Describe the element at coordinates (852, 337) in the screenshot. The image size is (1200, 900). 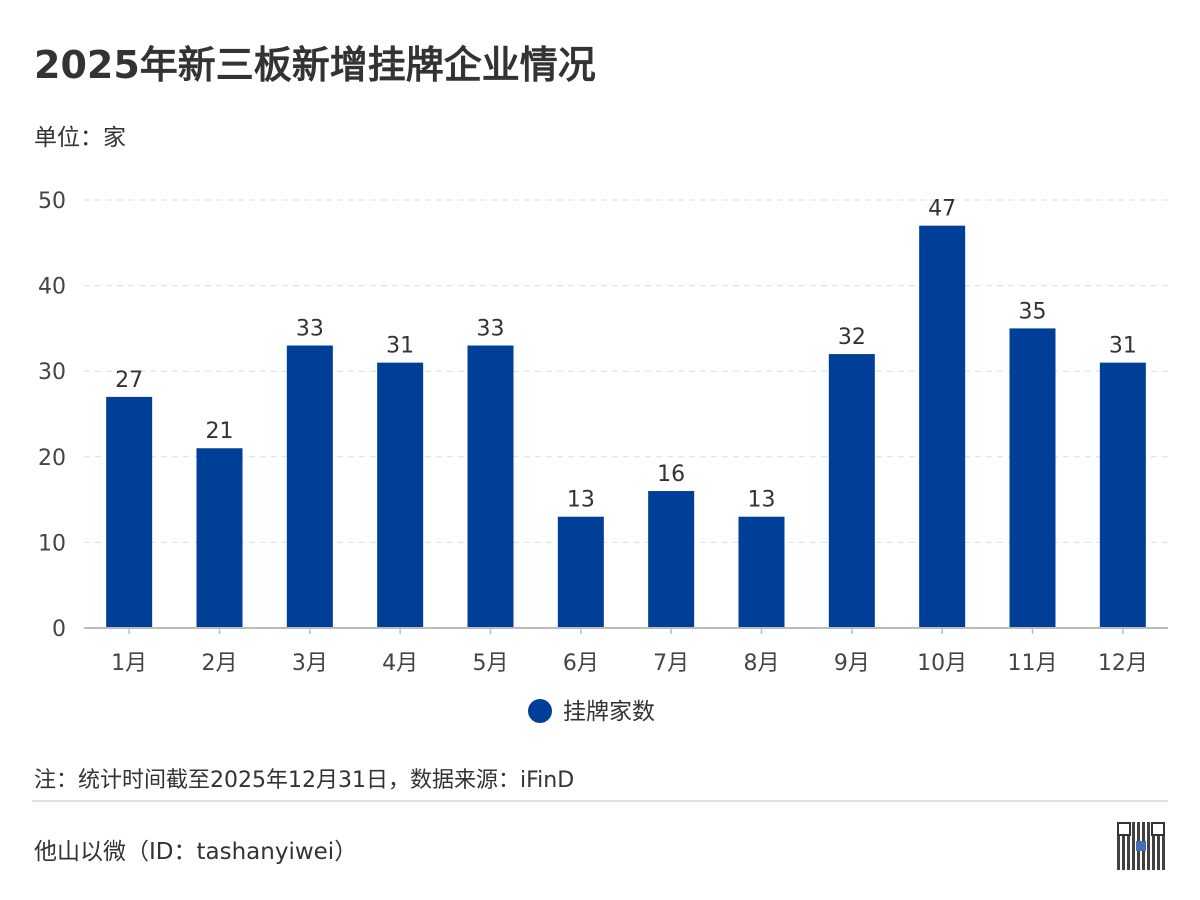
I see `data-label: 32` at that location.